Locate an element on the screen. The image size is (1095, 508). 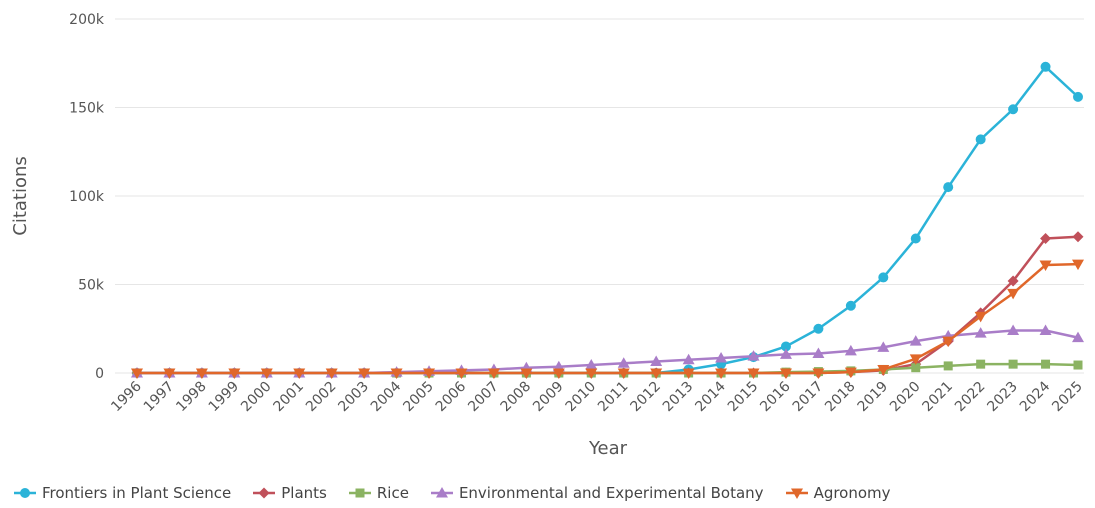
series-line is located at coordinates (608, 368).